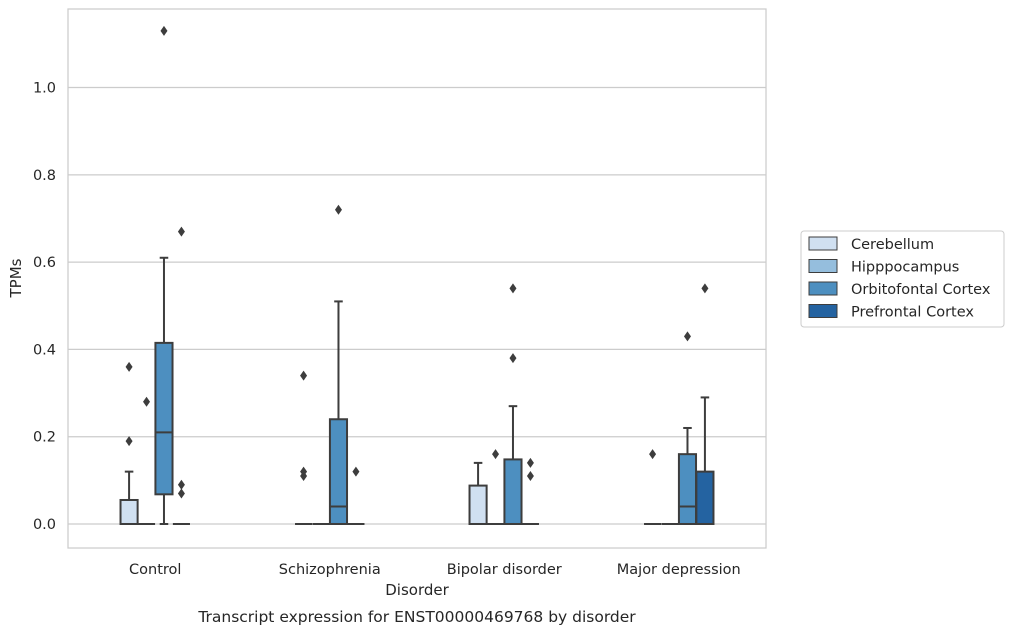 The image size is (1014, 638). What do you see at coordinates (44, 438) in the screenshot?
I see `y-tick-label: 0.2` at bounding box center [44, 438].